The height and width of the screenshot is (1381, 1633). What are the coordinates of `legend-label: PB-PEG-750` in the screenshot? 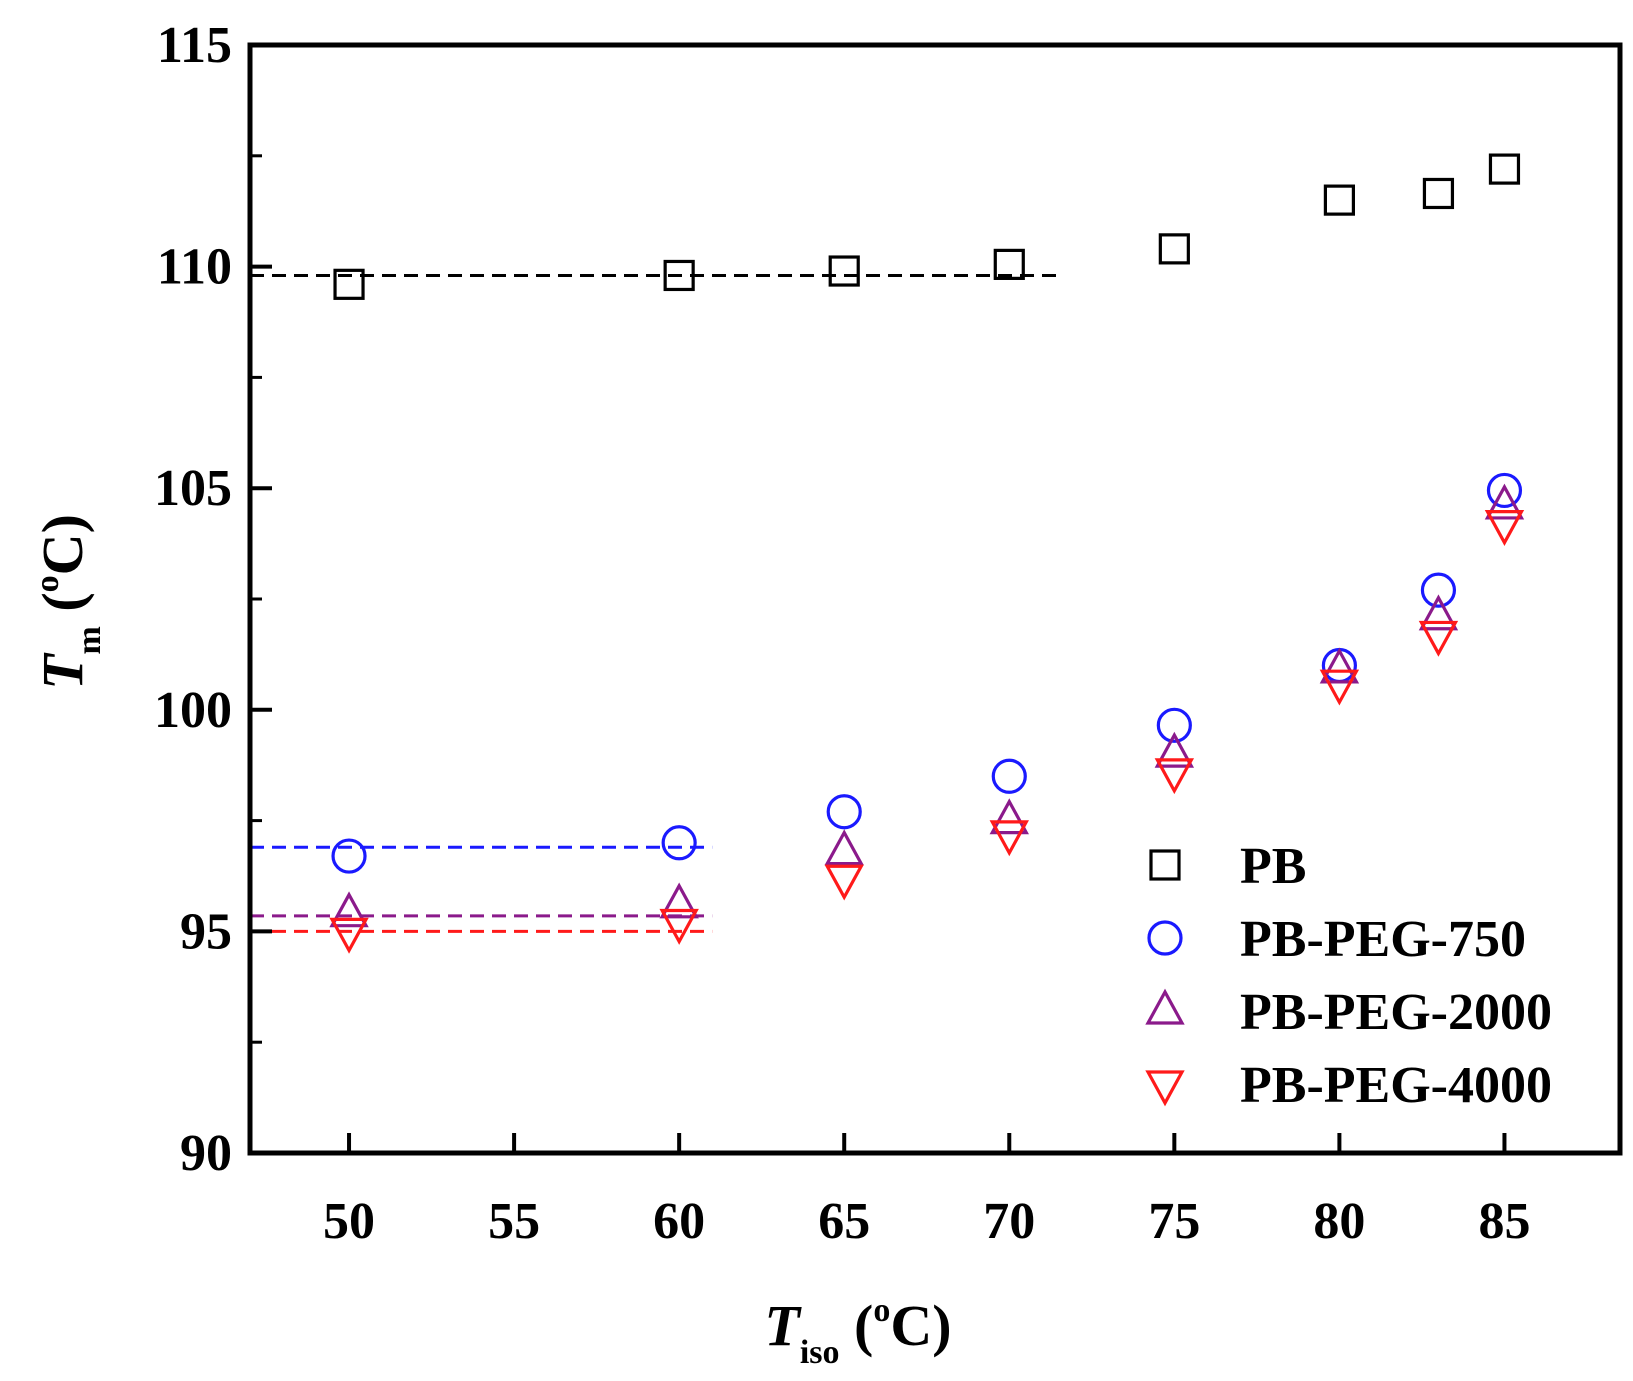 It's located at (1383, 939).